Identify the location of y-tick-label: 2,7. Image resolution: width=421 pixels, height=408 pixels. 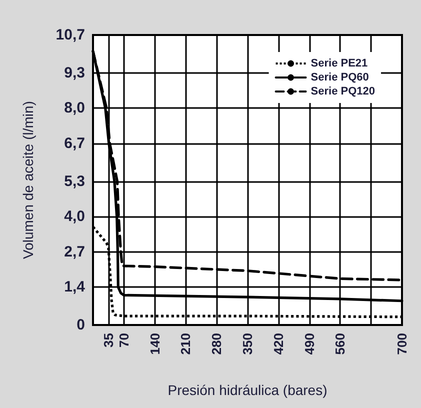
(74, 251).